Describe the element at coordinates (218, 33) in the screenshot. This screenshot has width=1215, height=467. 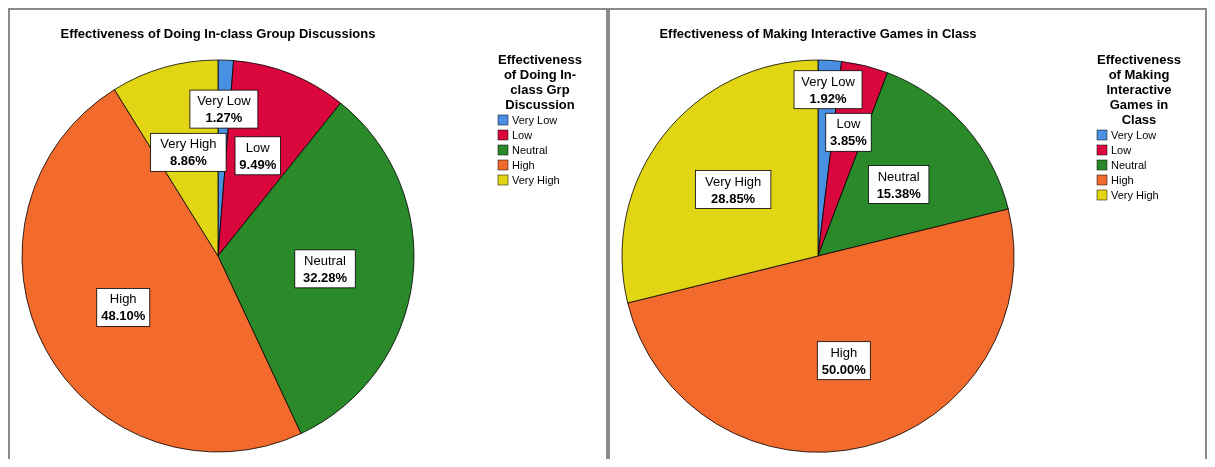
I see `chart-title: Effectiveness of Doing In-class Group Discussions` at that location.